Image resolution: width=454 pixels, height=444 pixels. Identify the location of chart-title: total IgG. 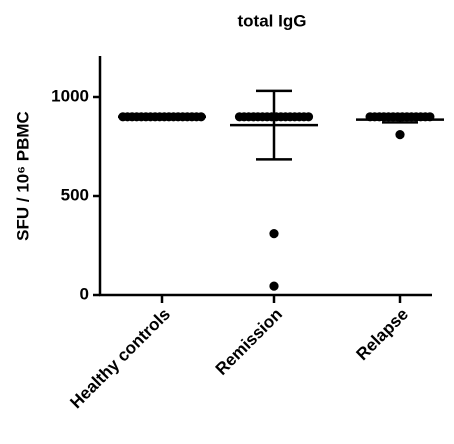
(272, 20).